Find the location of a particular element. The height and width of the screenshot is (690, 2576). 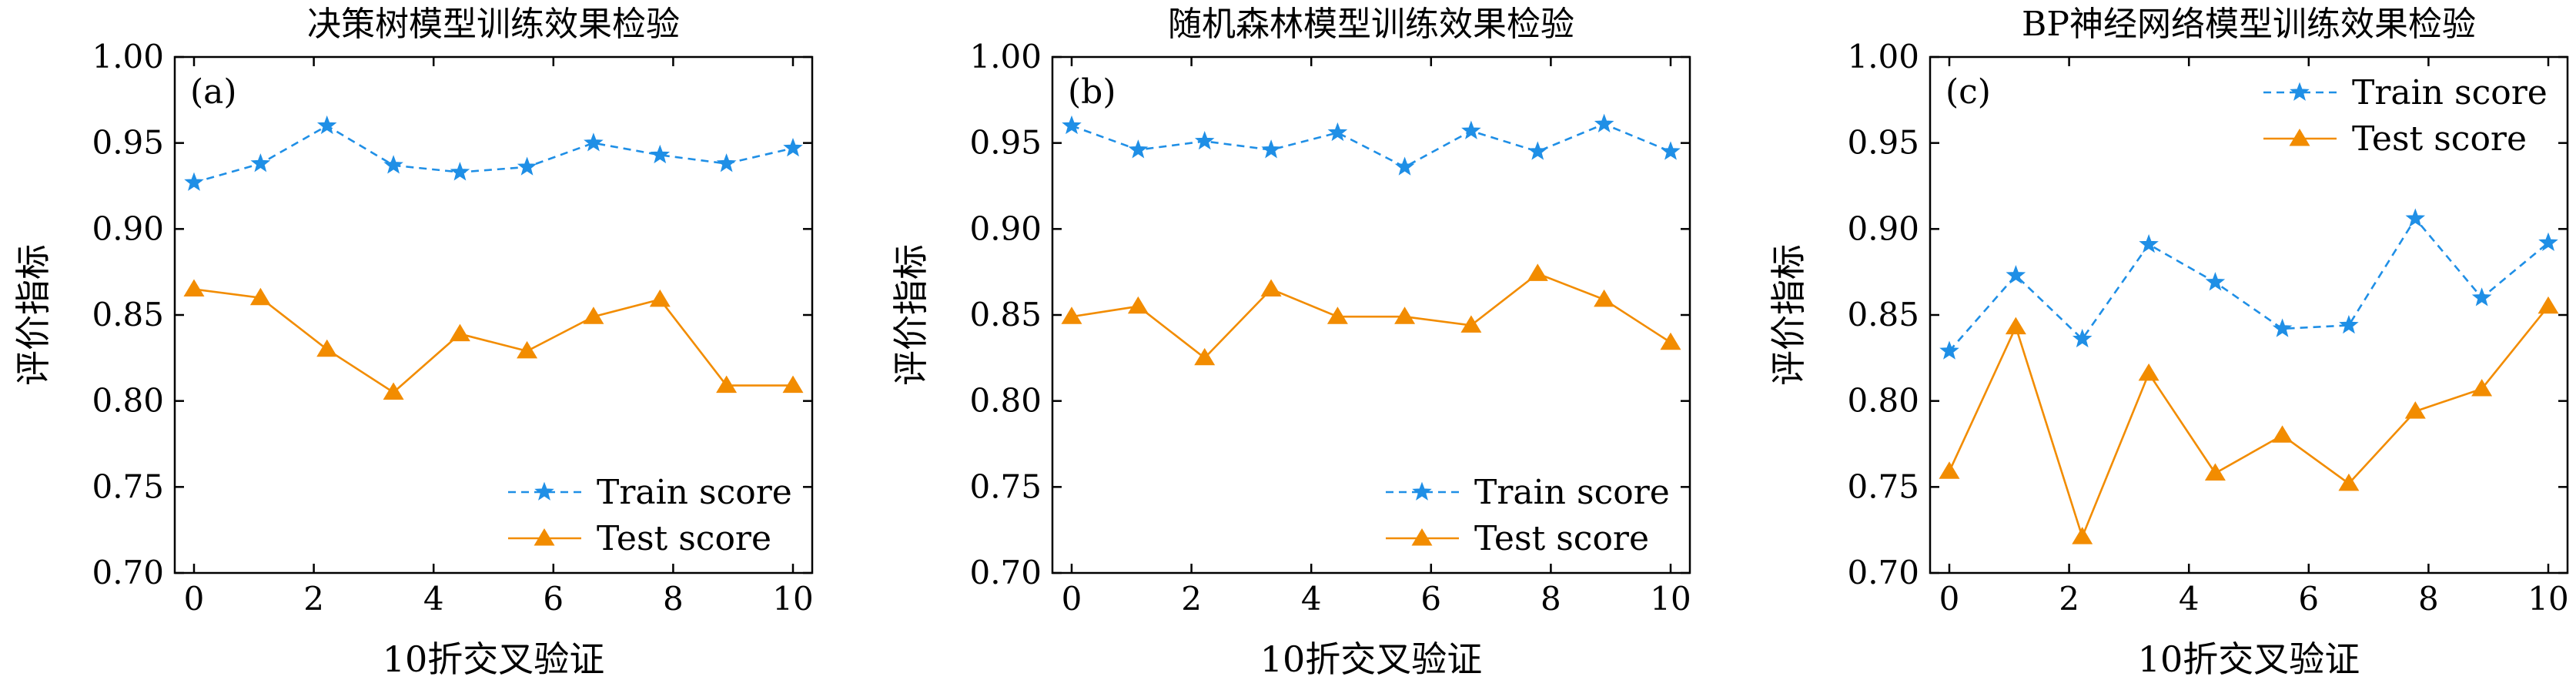

y-axis-label: 评价指标 is located at coordinates (1789, 315).